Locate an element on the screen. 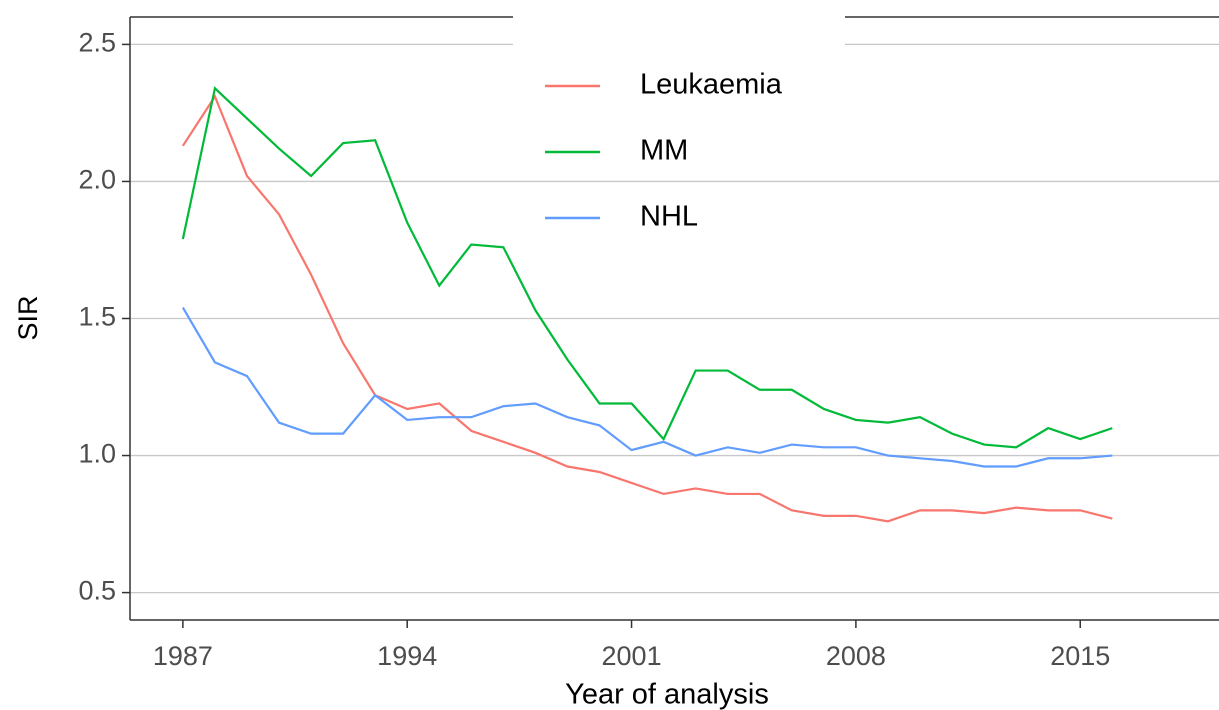 Image resolution: width=1219 pixels, height=710 pixels. y-tick-label: 1.5 is located at coordinates (97, 317).